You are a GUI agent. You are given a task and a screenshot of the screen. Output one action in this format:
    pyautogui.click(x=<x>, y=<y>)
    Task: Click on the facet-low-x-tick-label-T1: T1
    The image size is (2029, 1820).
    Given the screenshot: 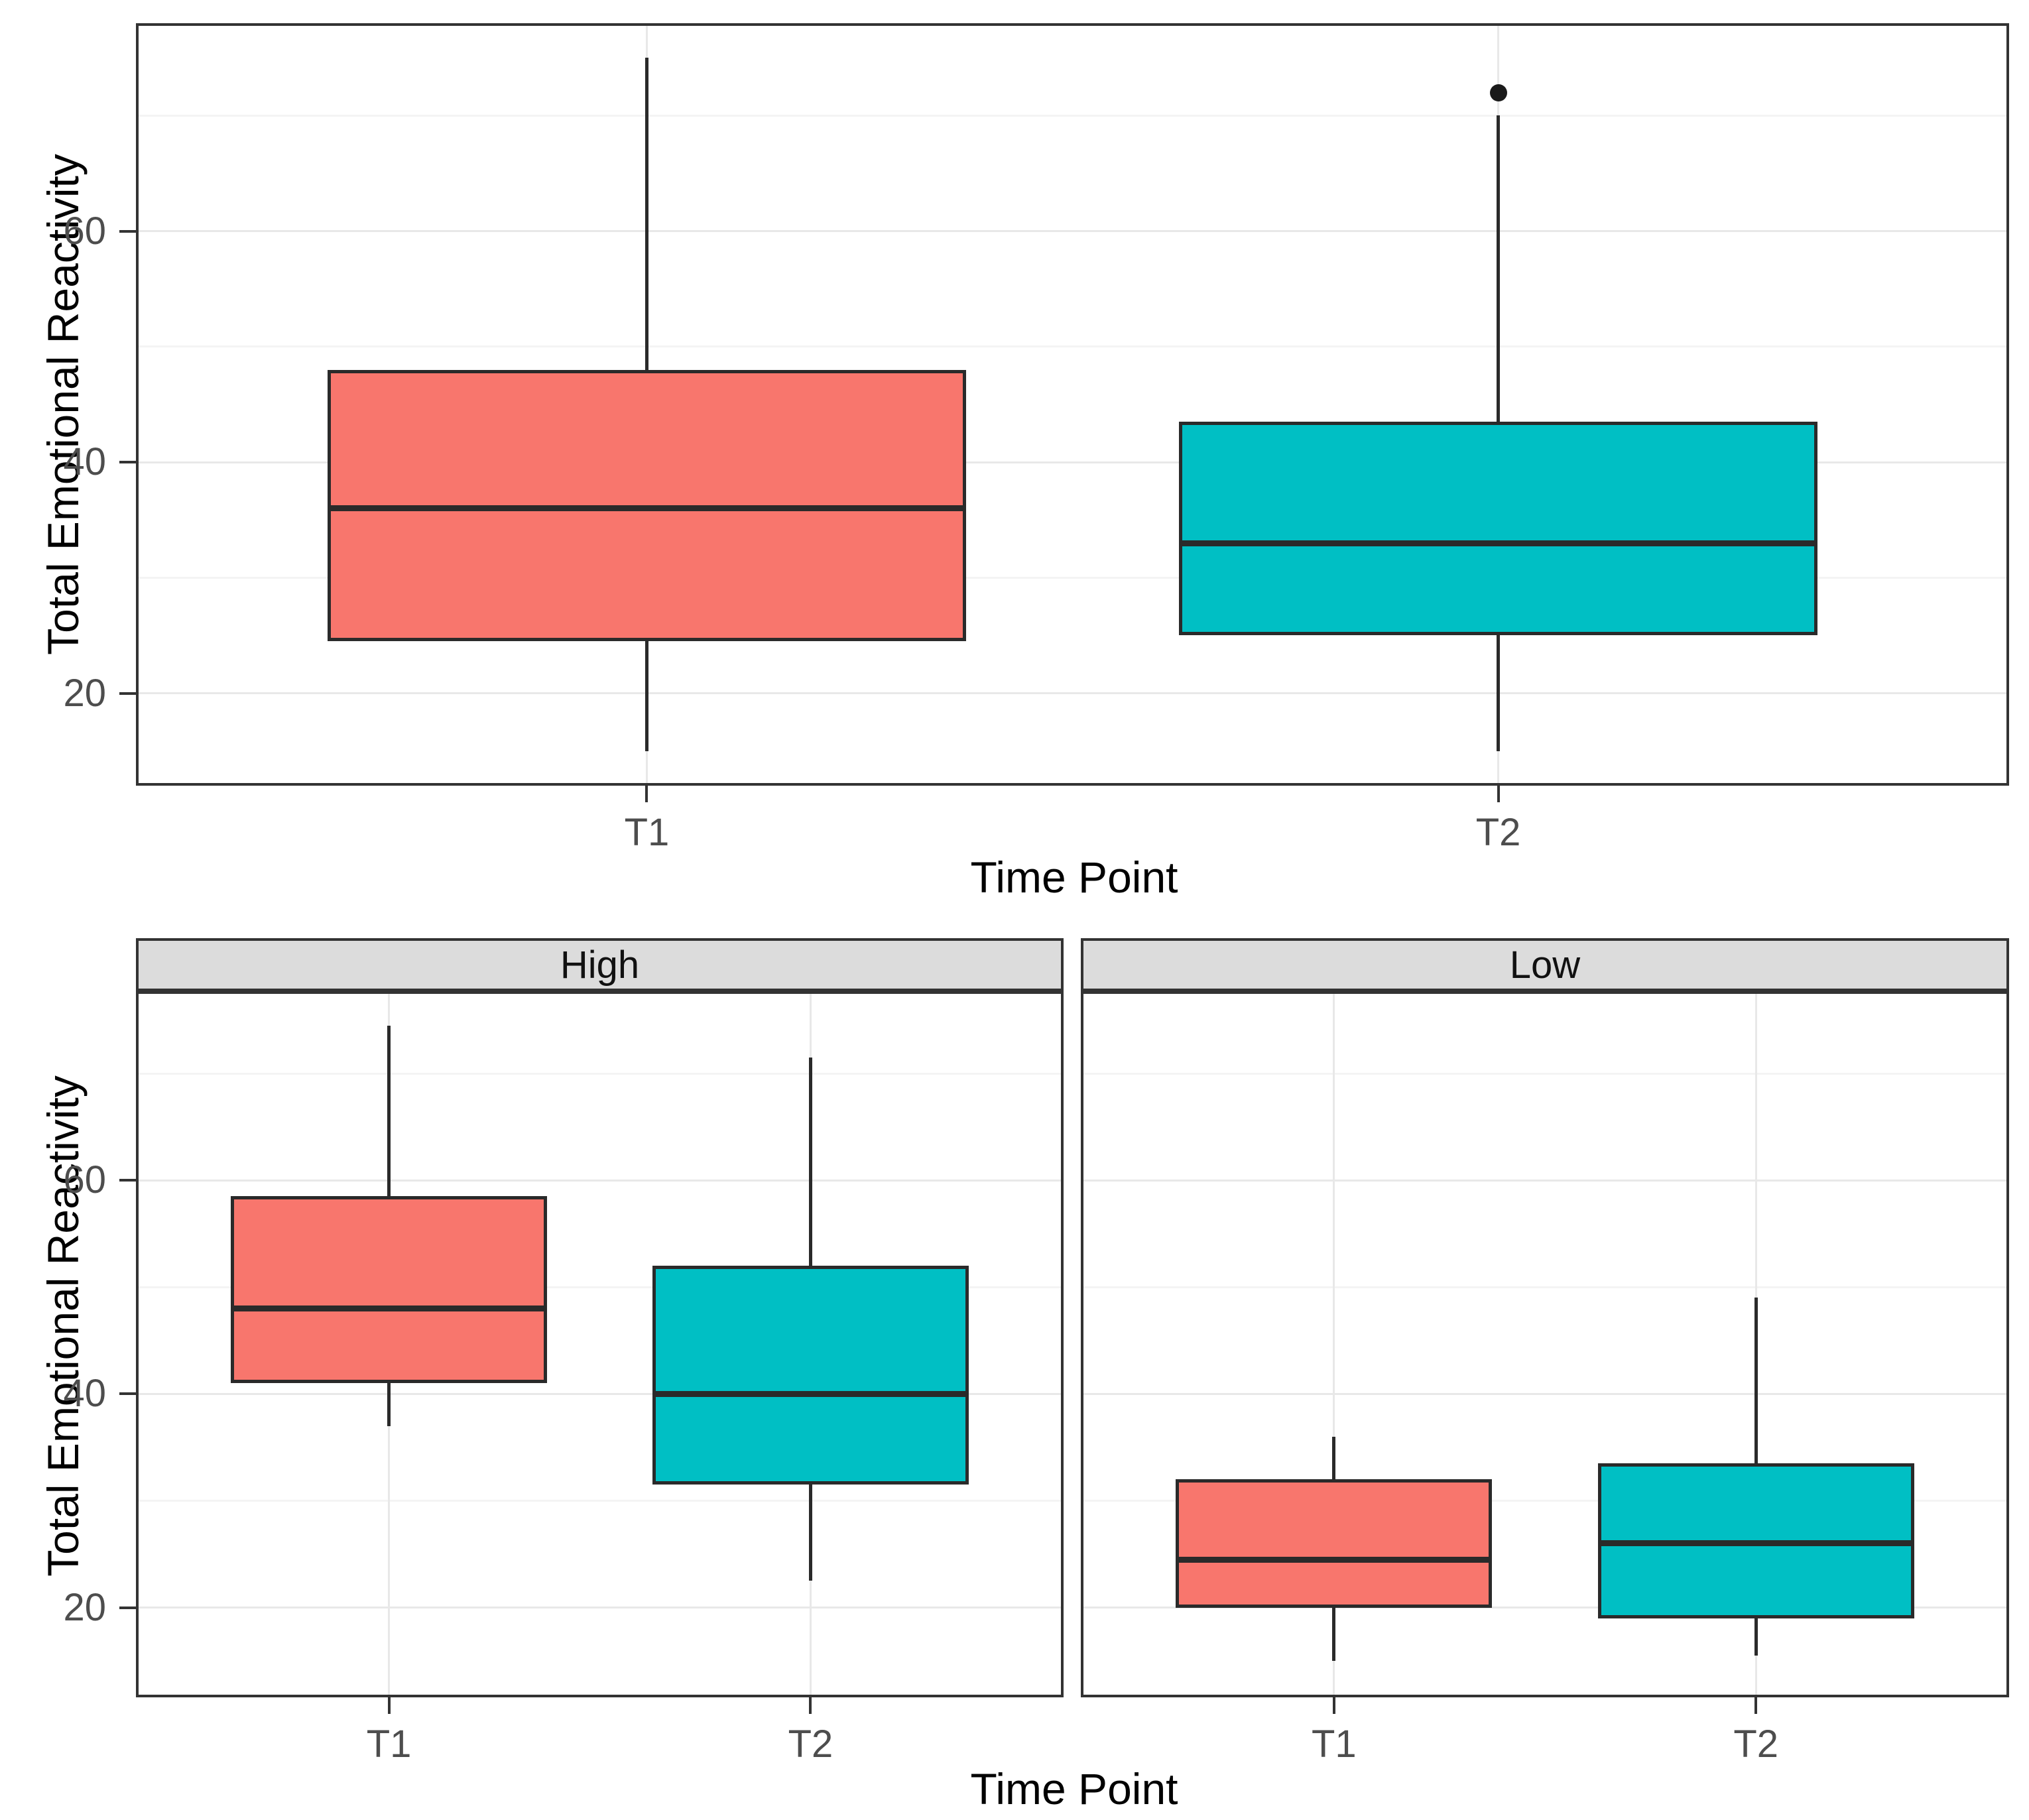 What is the action you would take?
    pyautogui.click(x=1334, y=1744)
    